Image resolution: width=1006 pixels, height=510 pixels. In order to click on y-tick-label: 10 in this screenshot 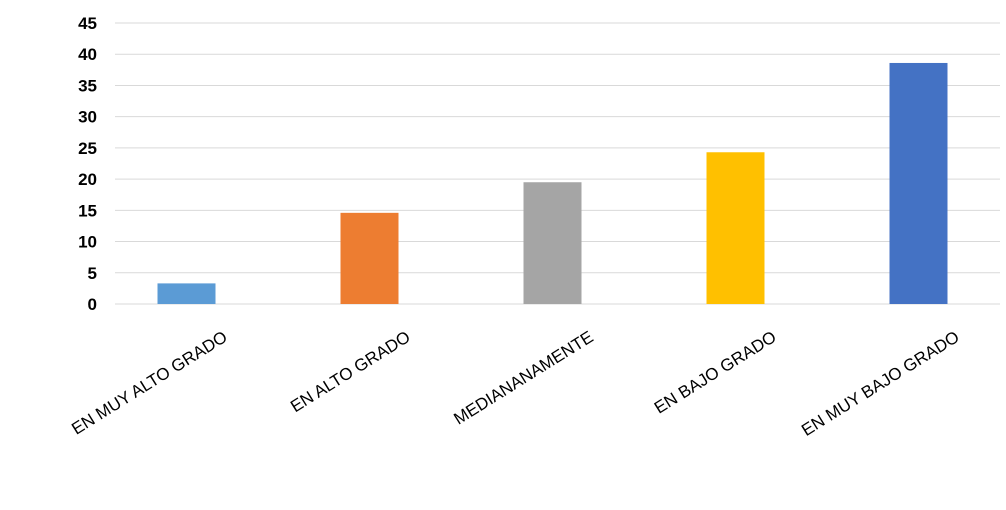, I will do `click(87, 242)`.